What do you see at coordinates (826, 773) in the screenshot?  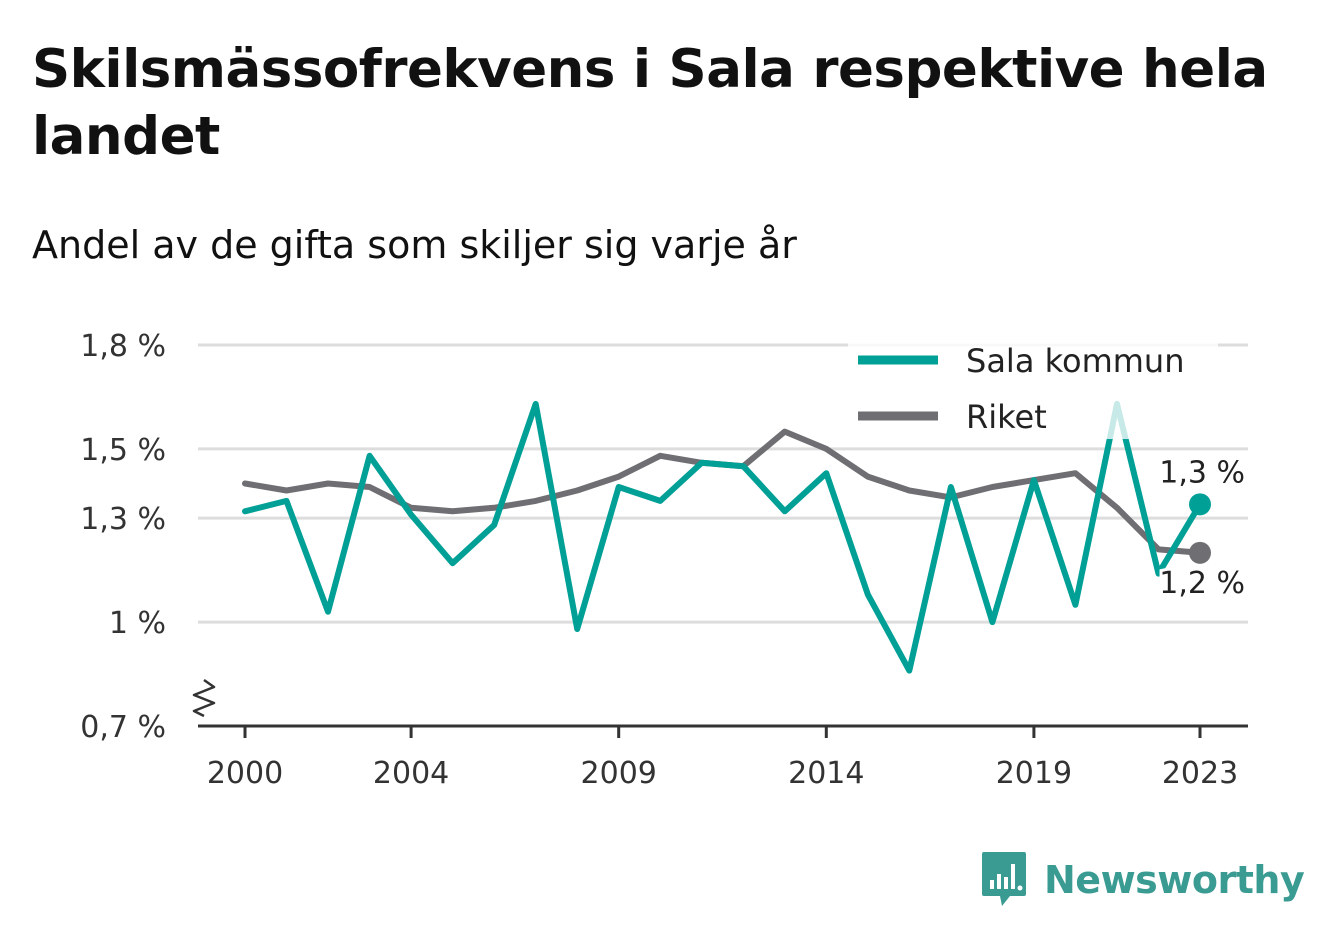 I see `x-tick-label: 2014` at bounding box center [826, 773].